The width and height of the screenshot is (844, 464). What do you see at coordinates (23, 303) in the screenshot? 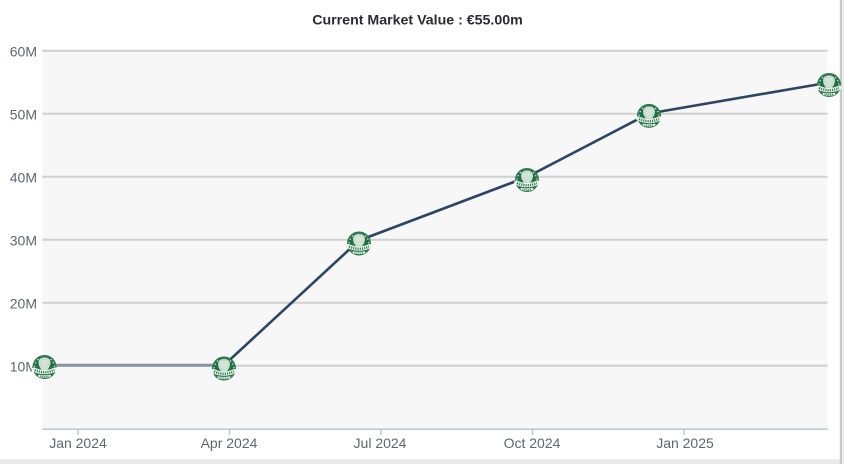
I see `svg-text: 20M` at bounding box center [23, 303].